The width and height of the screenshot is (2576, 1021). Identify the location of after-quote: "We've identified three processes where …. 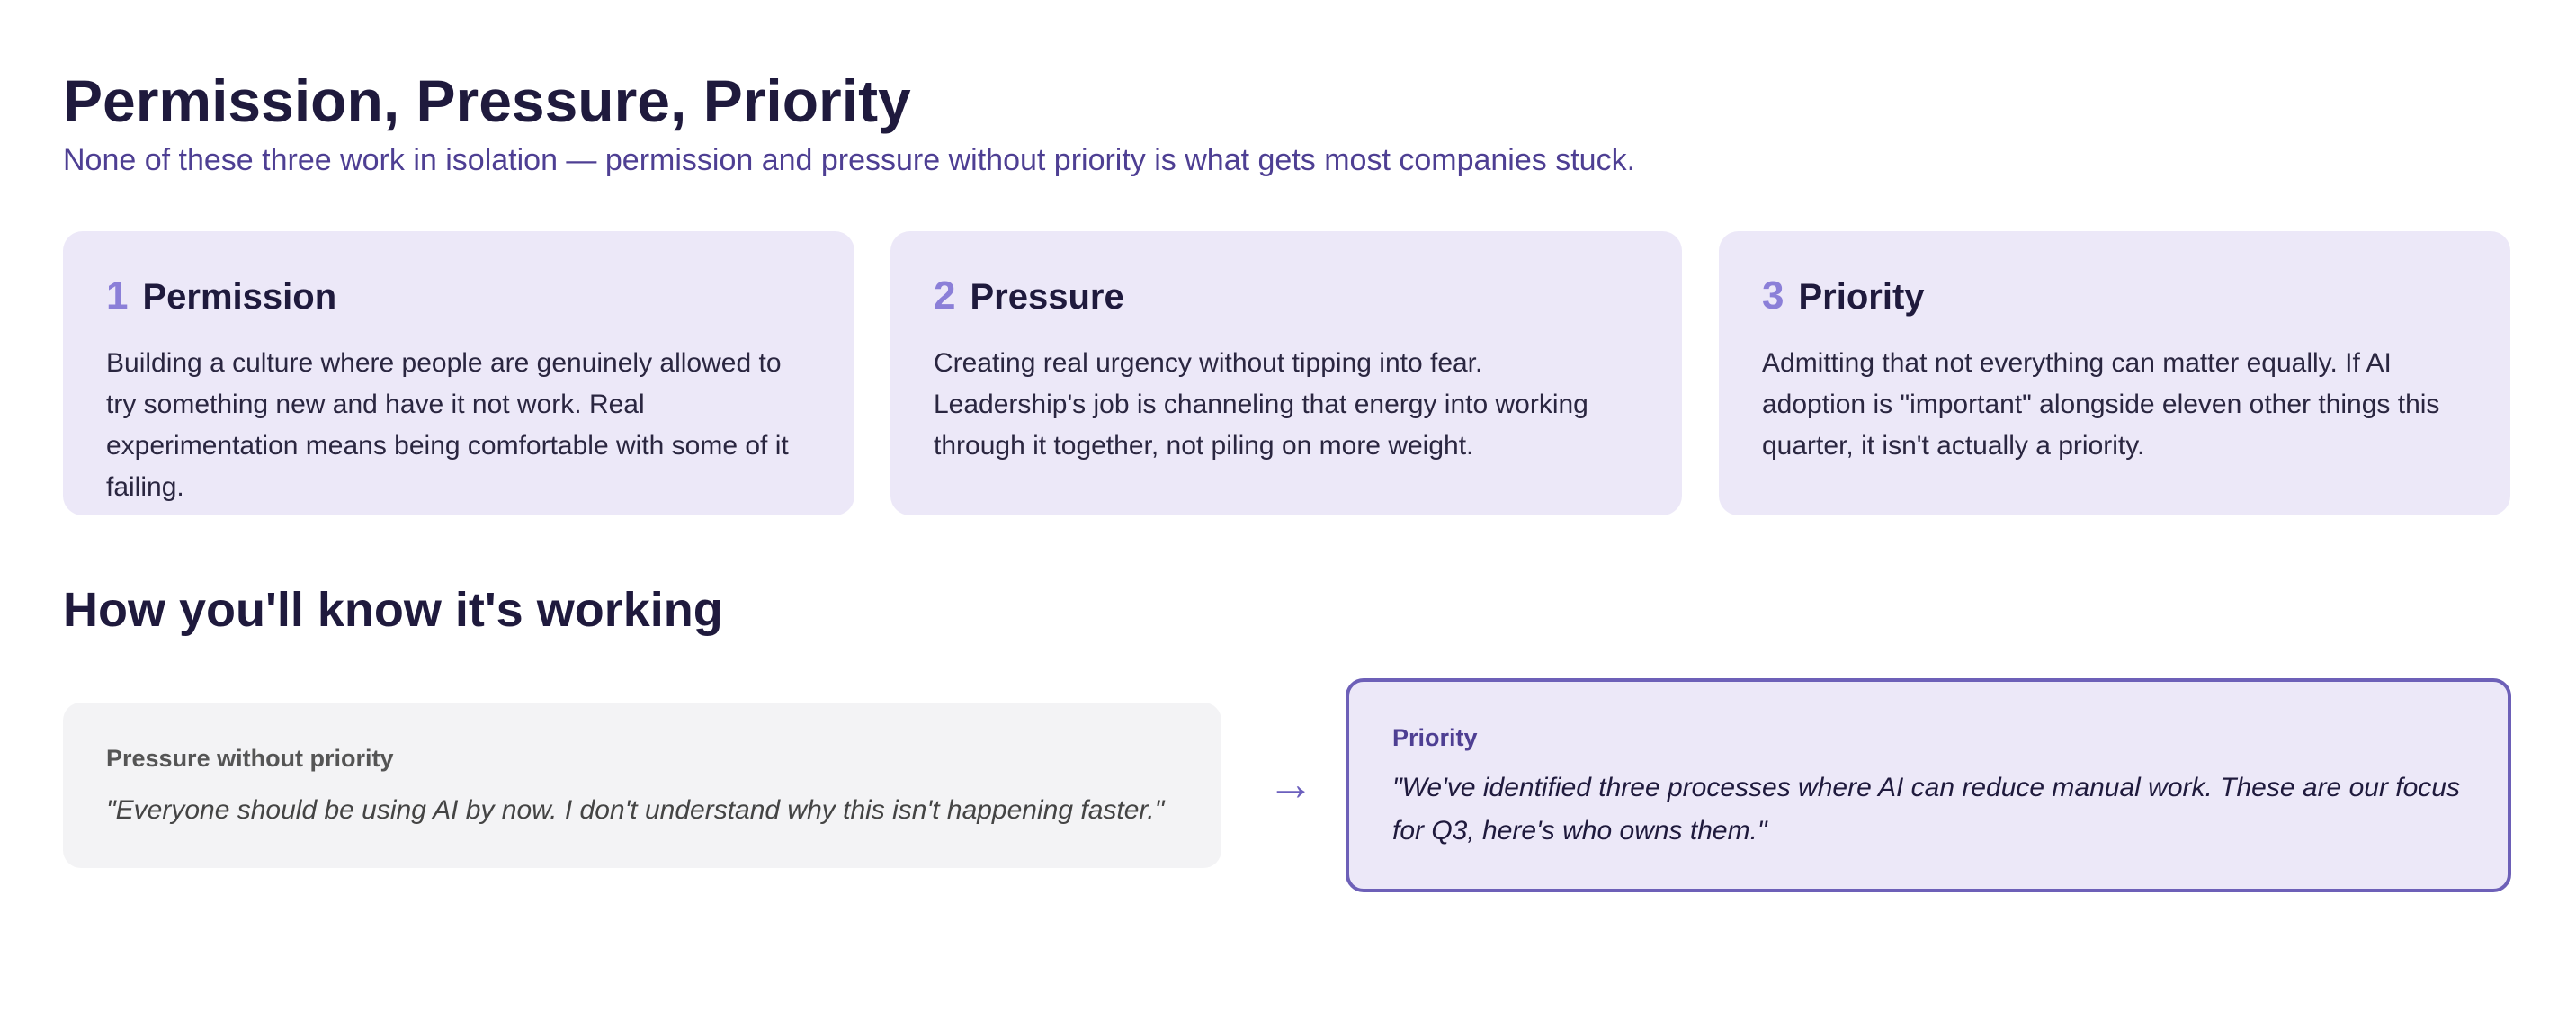
(1926, 809).